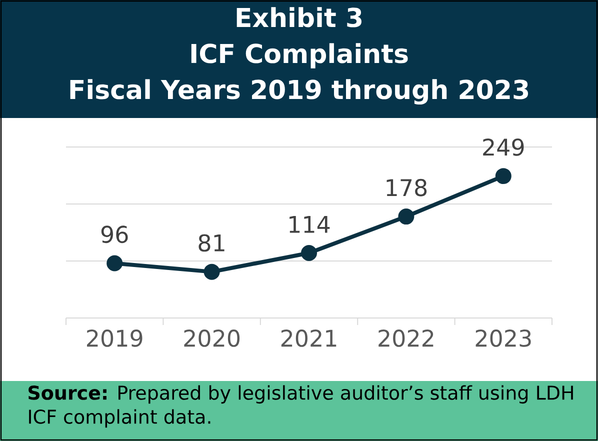 The height and width of the screenshot is (441, 598). Describe the element at coordinates (299, 17) in the screenshot. I see `chart-title: Exhibit 3` at that location.